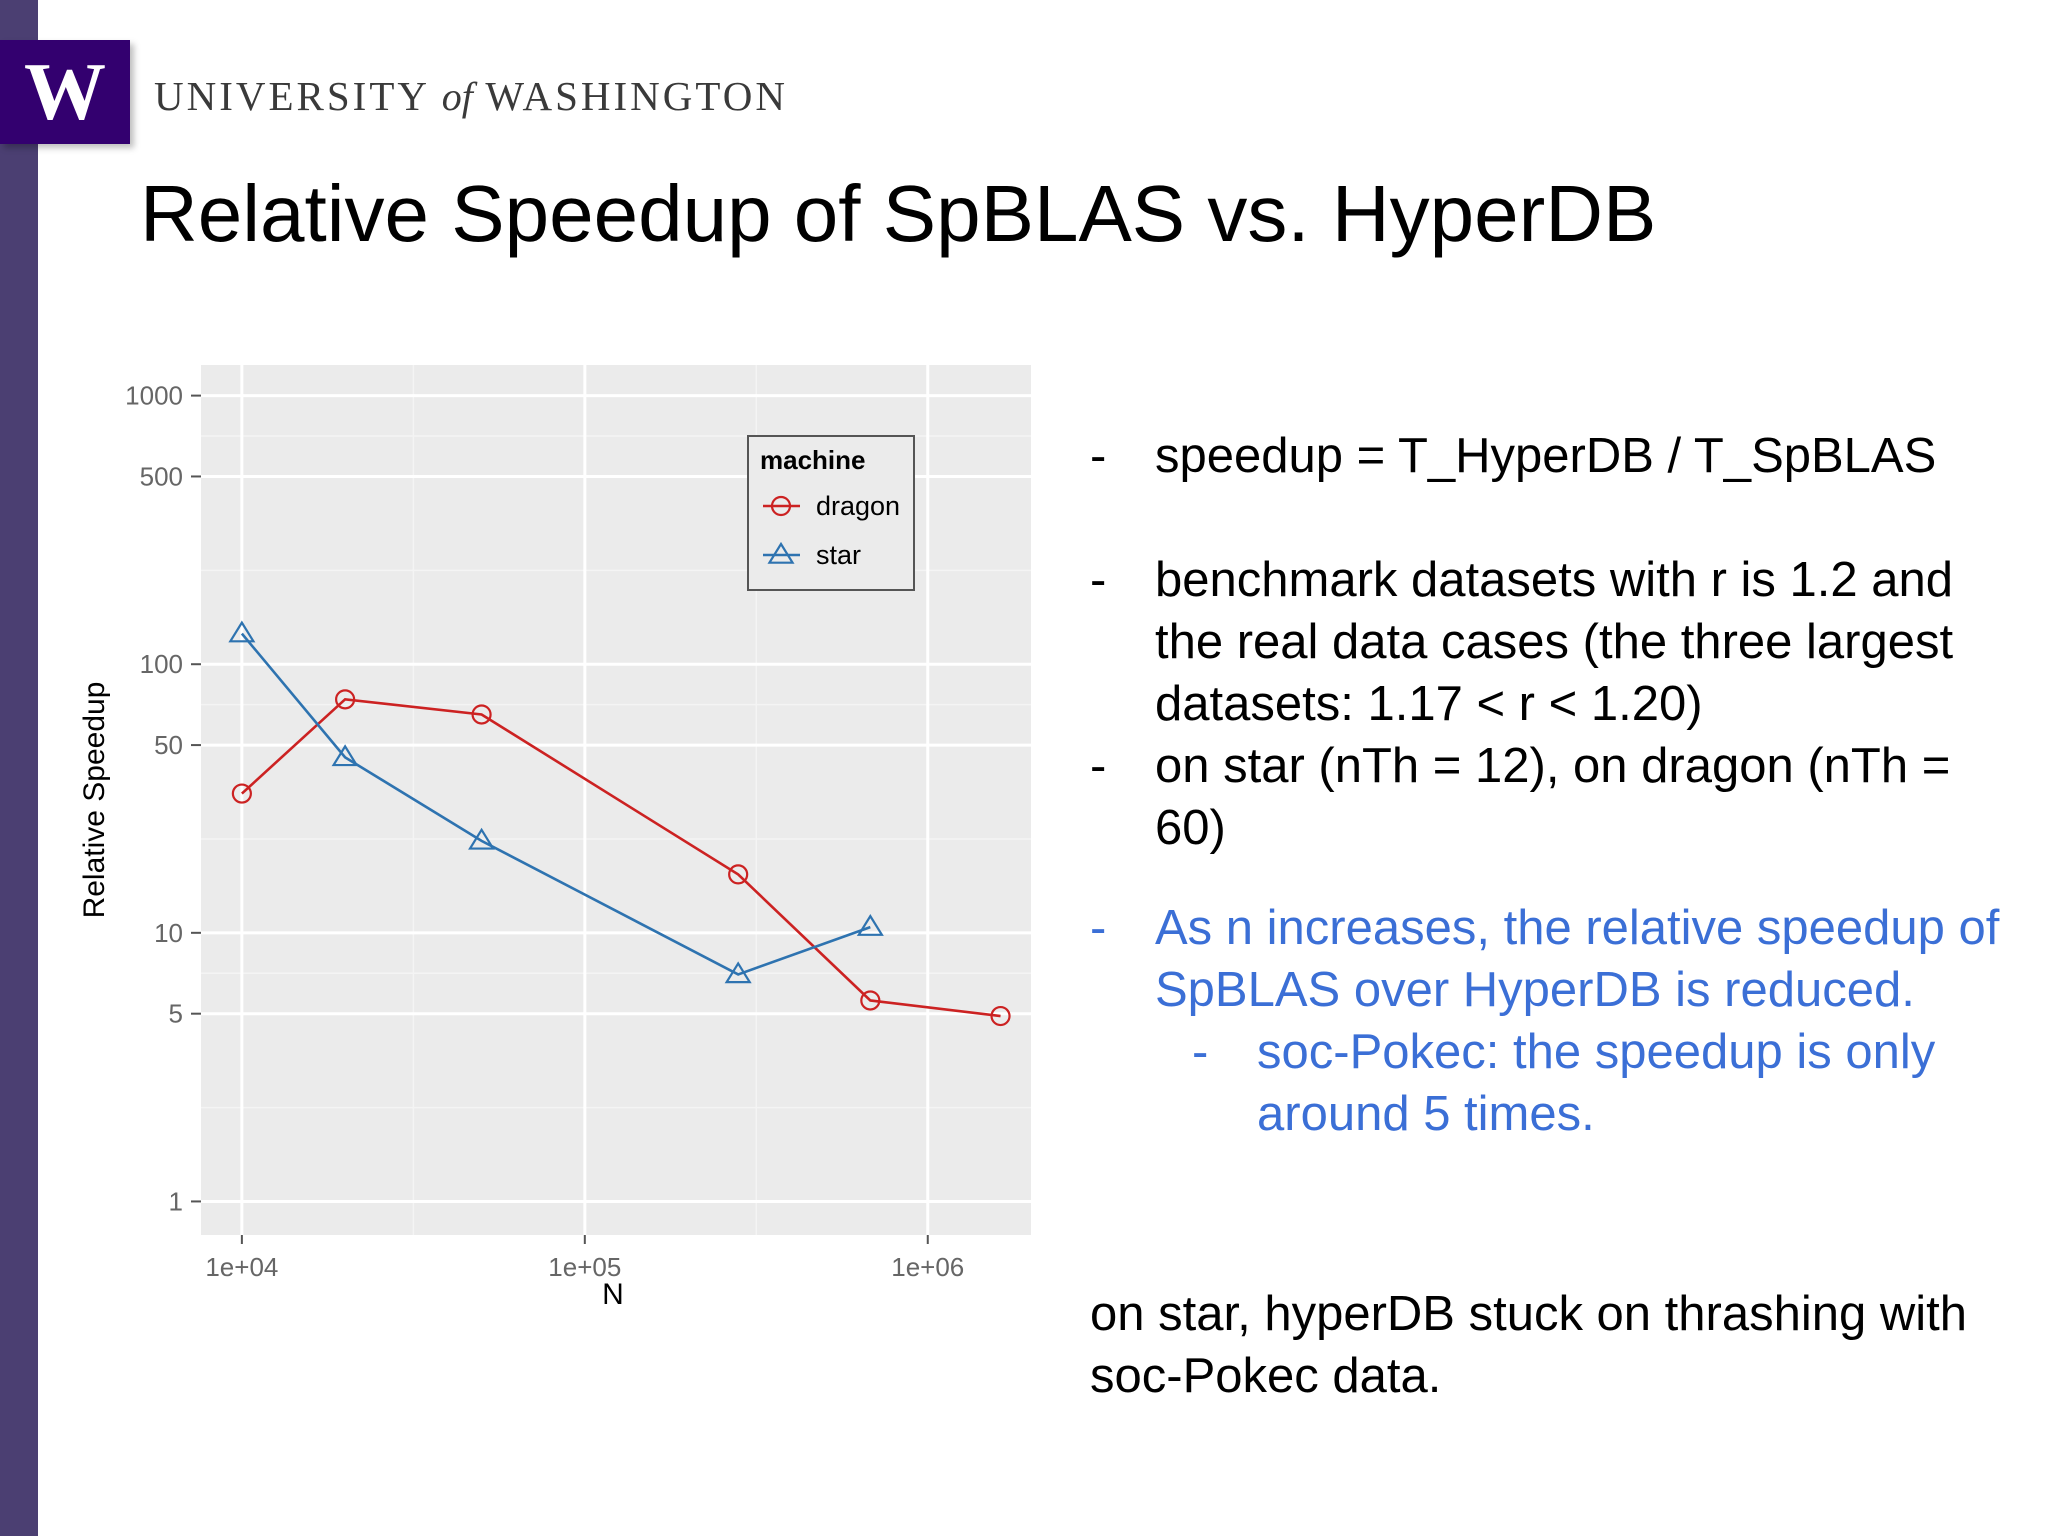 The image size is (2048, 1536). What do you see at coordinates (838, 555) in the screenshot?
I see `legend-label-star: star` at bounding box center [838, 555].